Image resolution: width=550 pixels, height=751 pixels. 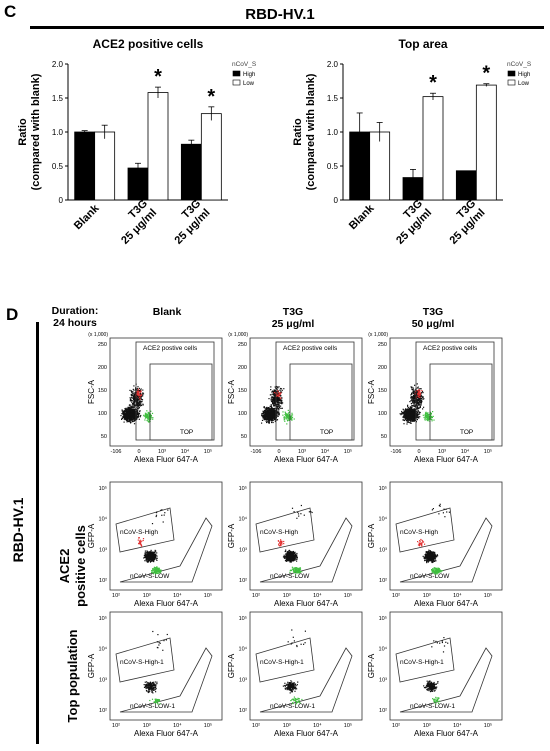 What do you see at coordinates (91, 665) in the screenshot?
I see `y-axis-label: GFP-A` at bounding box center [91, 665].